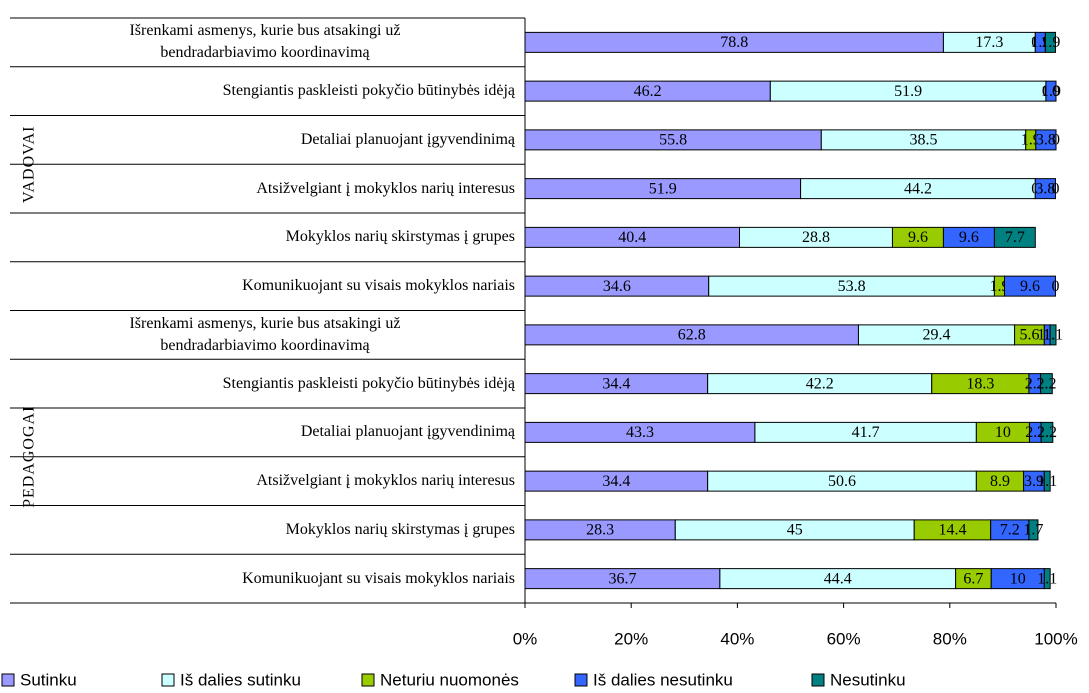 This screenshot has height=693, width=1089. Describe the element at coordinates (1000, 481) in the screenshot. I see `value-label: 8.9` at that location.